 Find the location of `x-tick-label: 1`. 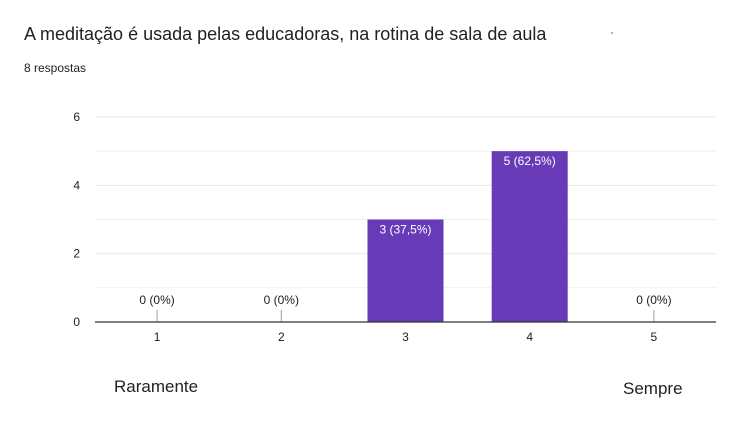

x-tick-label: 1 is located at coordinates (157, 337).